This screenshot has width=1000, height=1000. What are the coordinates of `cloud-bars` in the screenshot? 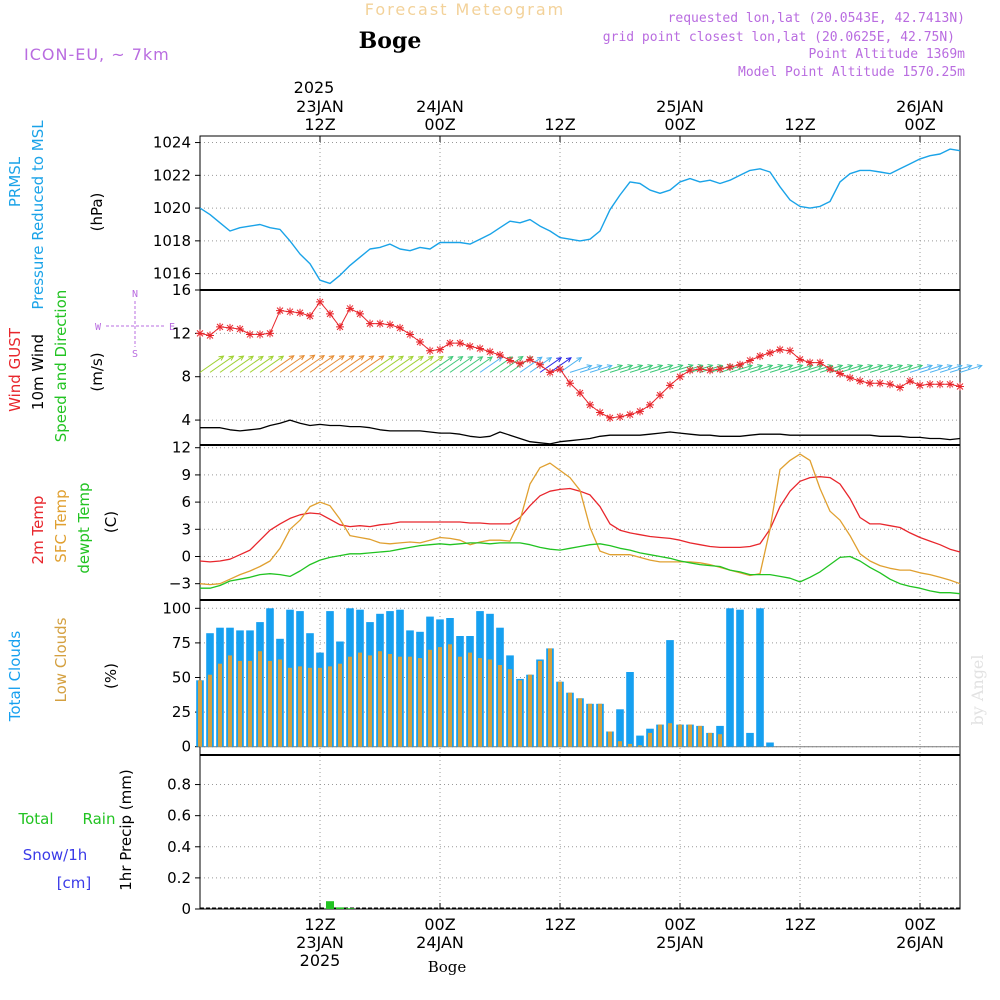 It's located at (578, 678).